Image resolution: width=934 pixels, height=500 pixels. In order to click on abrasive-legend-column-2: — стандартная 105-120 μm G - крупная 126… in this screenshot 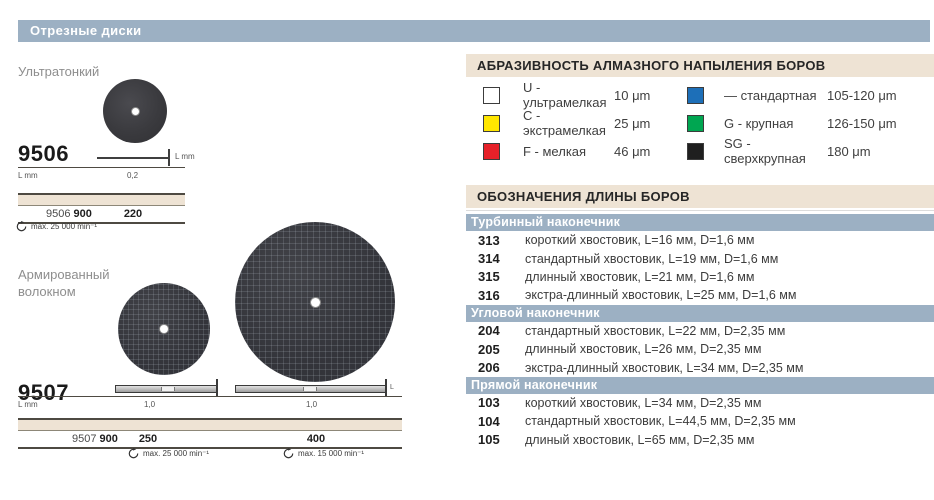, I will do `click(792, 128)`.